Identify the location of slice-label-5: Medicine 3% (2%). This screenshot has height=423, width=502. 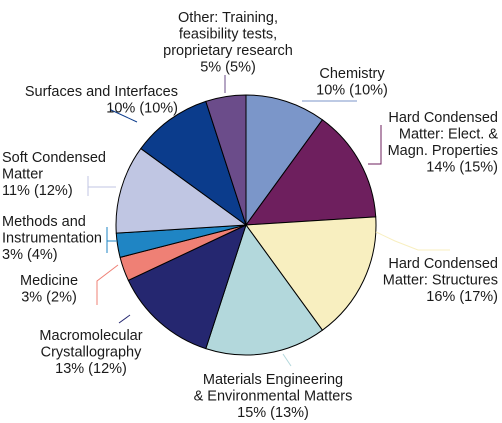
(49, 289).